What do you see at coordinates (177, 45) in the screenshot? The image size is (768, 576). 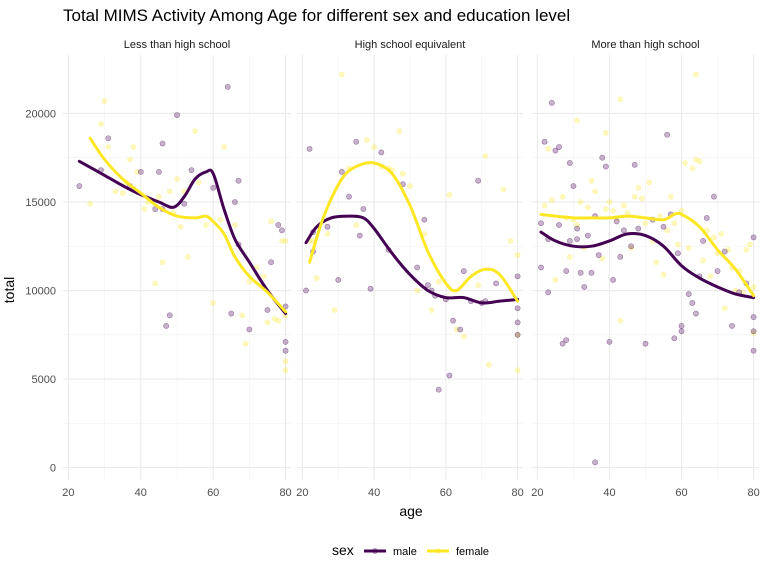 I see `facet-strip-label: Less than high school` at bounding box center [177, 45].